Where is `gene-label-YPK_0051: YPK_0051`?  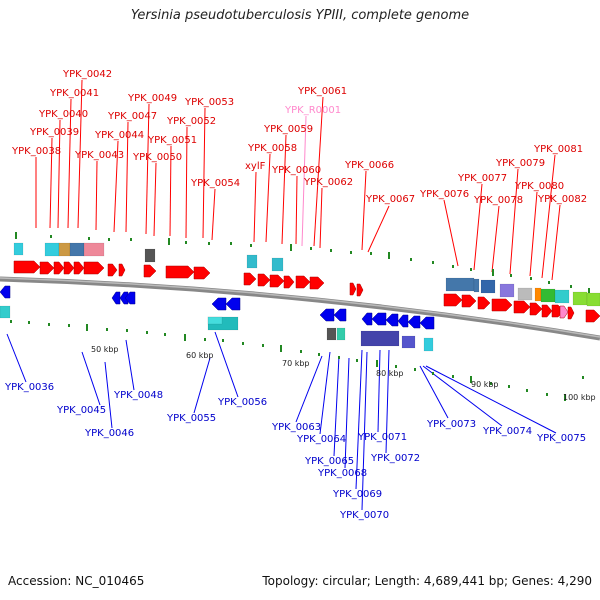 gene-label-YPK_0051: YPK_0051 is located at coordinates (172, 140).